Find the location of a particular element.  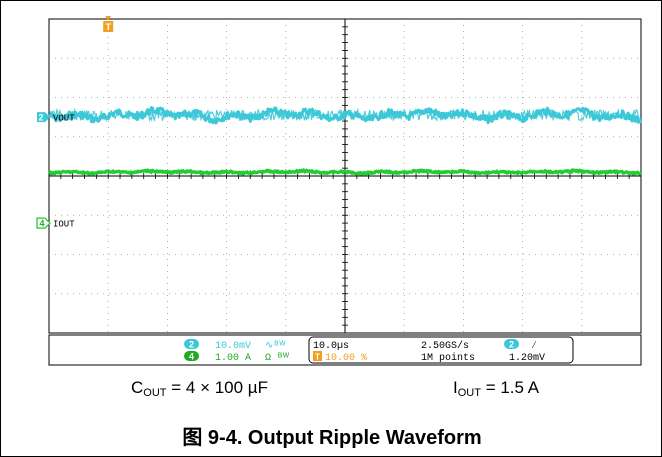

ch-marker-number: 2 is located at coordinates (40, 118).